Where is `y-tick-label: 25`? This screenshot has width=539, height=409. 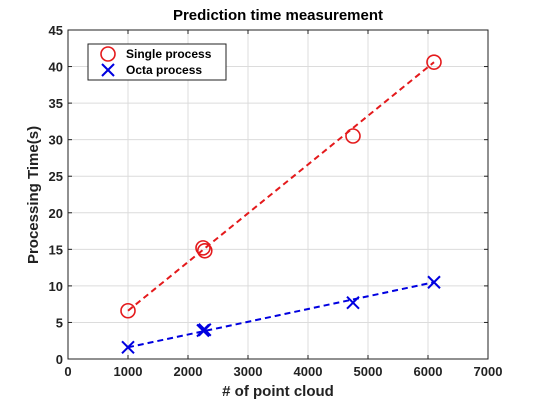
y-tick-label: 25 is located at coordinates (56, 176).